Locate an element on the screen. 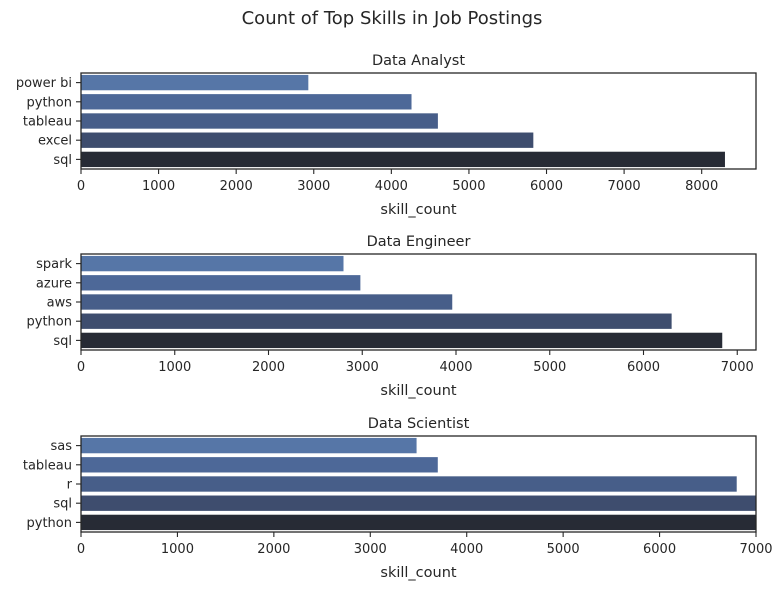 Image resolution: width=784 pixels, height=590 pixels. panel-title: Data Analyst is located at coordinates (418, 61).